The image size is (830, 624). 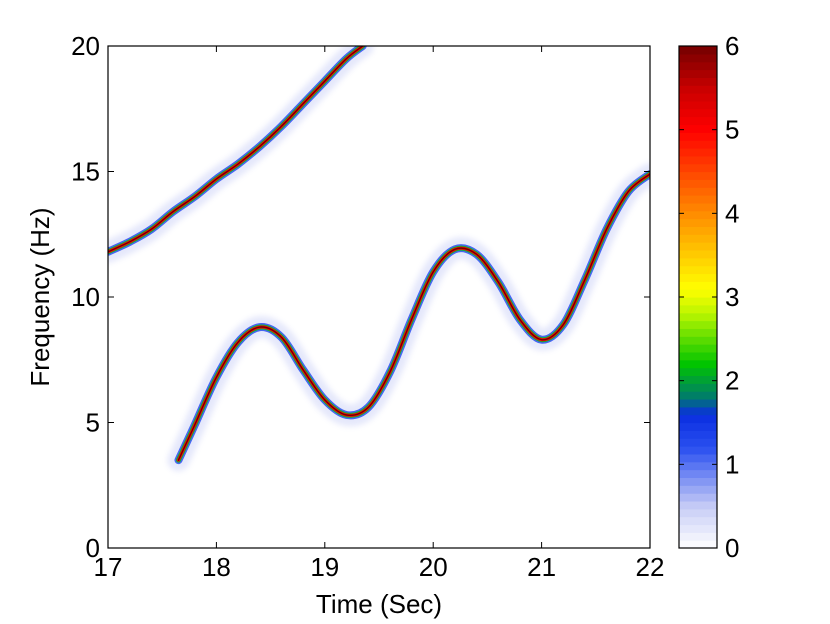 What do you see at coordinates (732, 46) in the screenshot?
I see `colorbar-tick-label: 6` at bounding box center [732, 46].